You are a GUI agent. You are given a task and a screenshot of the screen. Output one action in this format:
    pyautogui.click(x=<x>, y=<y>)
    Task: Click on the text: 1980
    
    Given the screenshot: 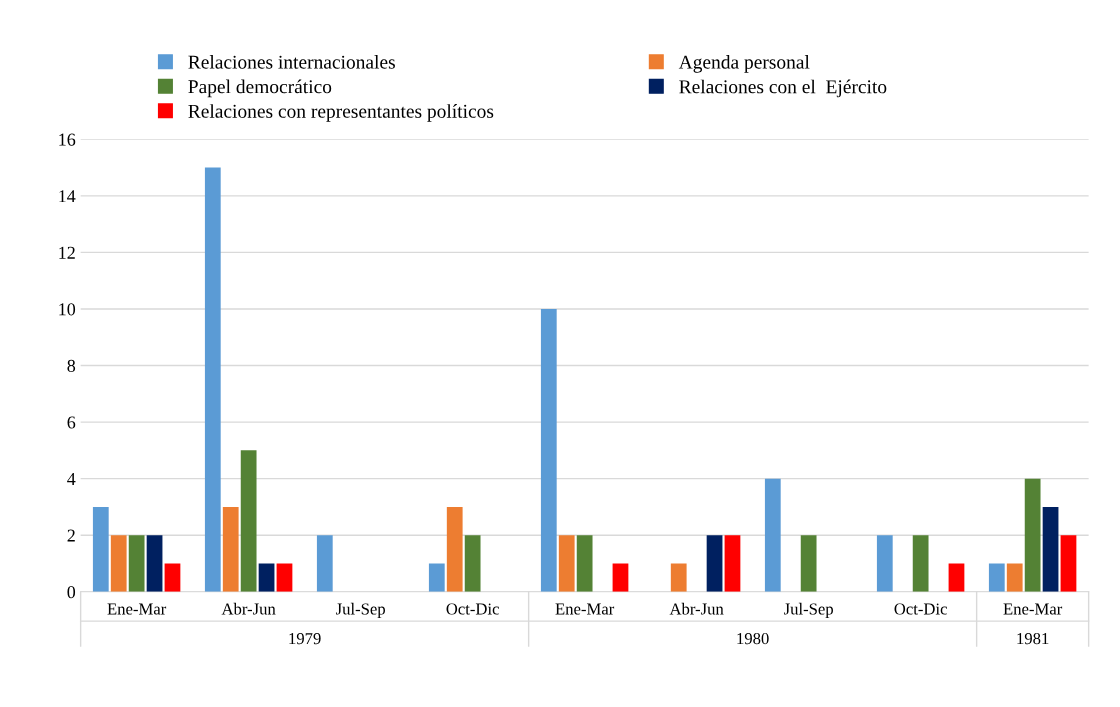 What is the action you would take?
    pyautogui.click(x=753, y=638)
    